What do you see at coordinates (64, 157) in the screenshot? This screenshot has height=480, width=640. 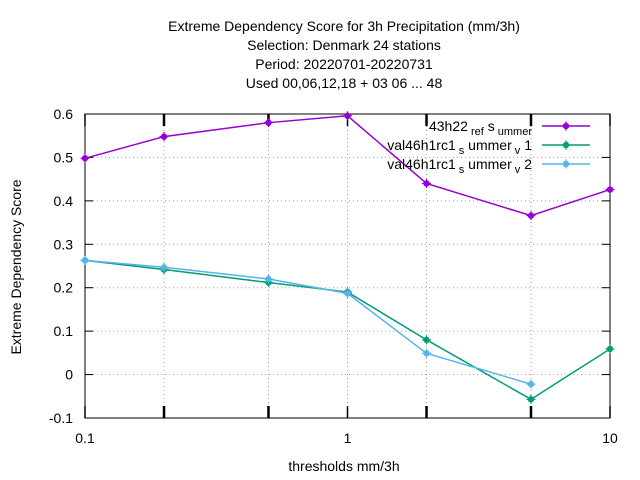 I see `y-tick-label: 0.5` at bounding box center [64, 157].